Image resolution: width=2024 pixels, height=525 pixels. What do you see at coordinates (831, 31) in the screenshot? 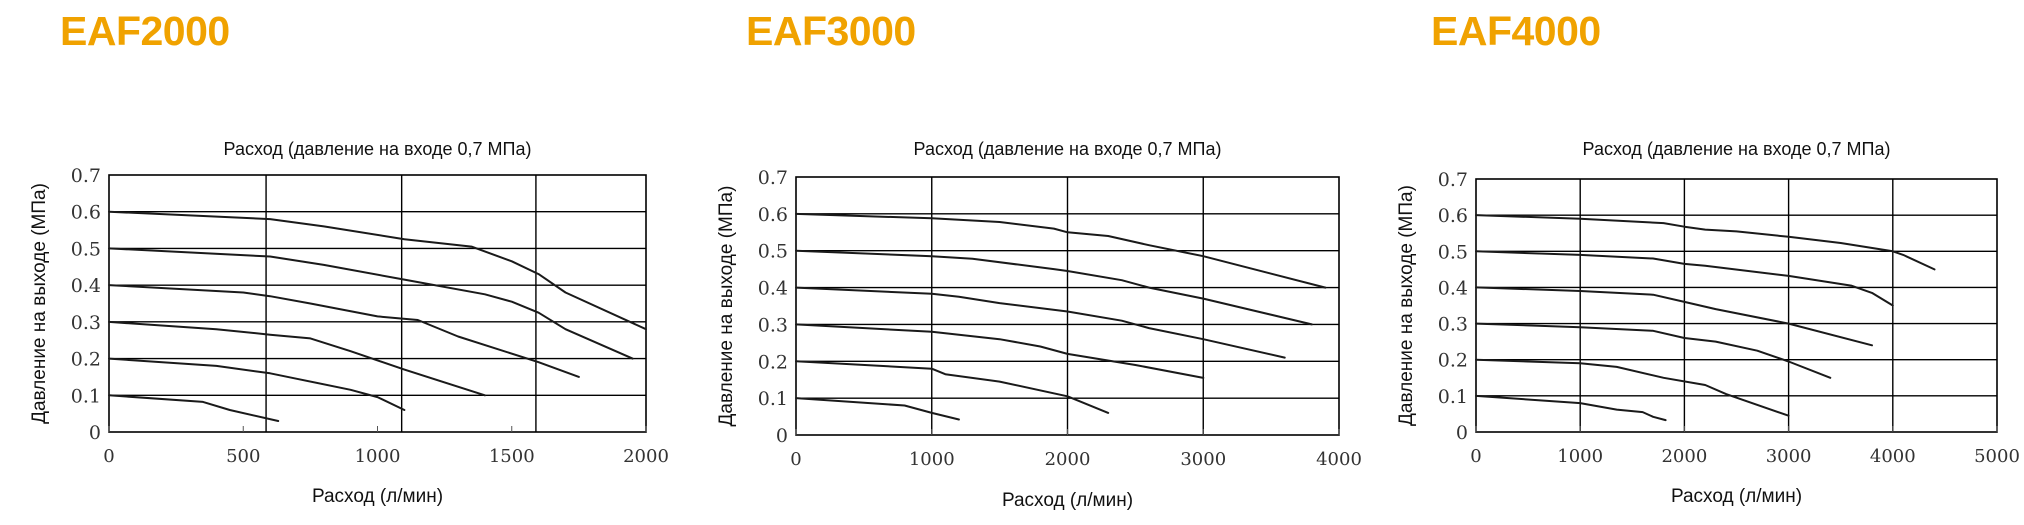
I see `model-title-eaf3000: EAF3000` at bounding box center [831, 31].